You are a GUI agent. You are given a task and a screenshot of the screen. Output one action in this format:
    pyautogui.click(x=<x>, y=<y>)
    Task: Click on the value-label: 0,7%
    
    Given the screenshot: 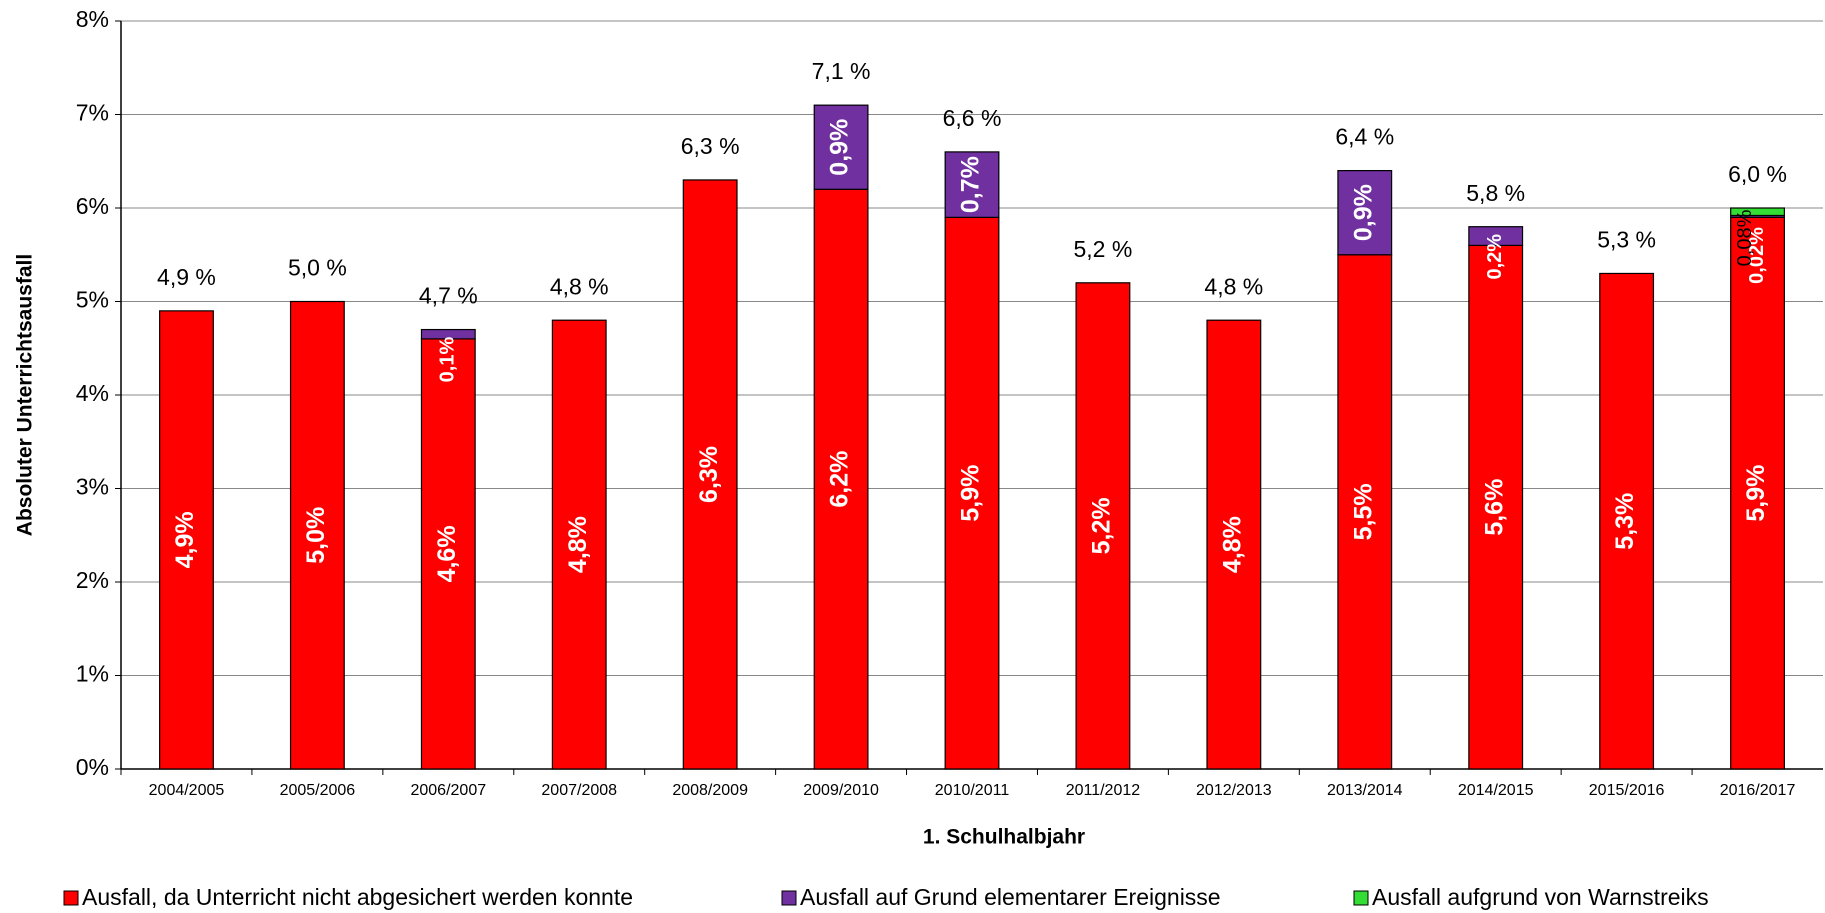 What is the action you would take?
    pyautogui.click(x=971, y=184)
    